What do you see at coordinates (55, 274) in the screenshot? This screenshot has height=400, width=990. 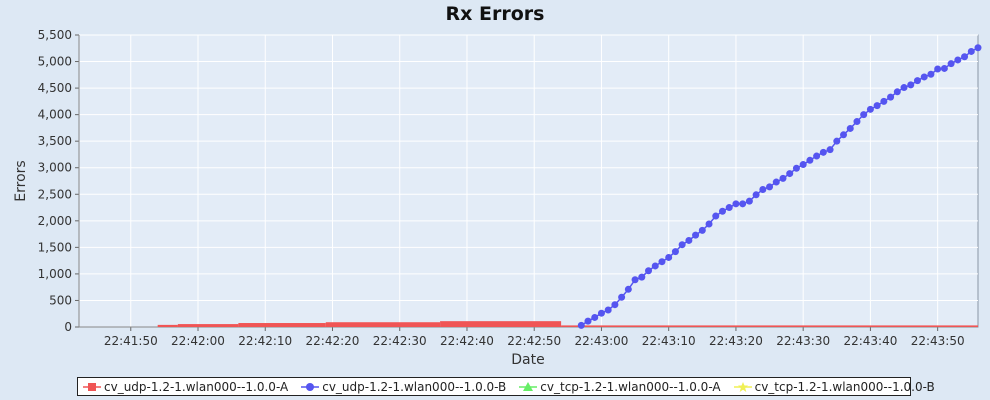 I see `y-tick-label: 1,000` at bounding box center [55, 274].